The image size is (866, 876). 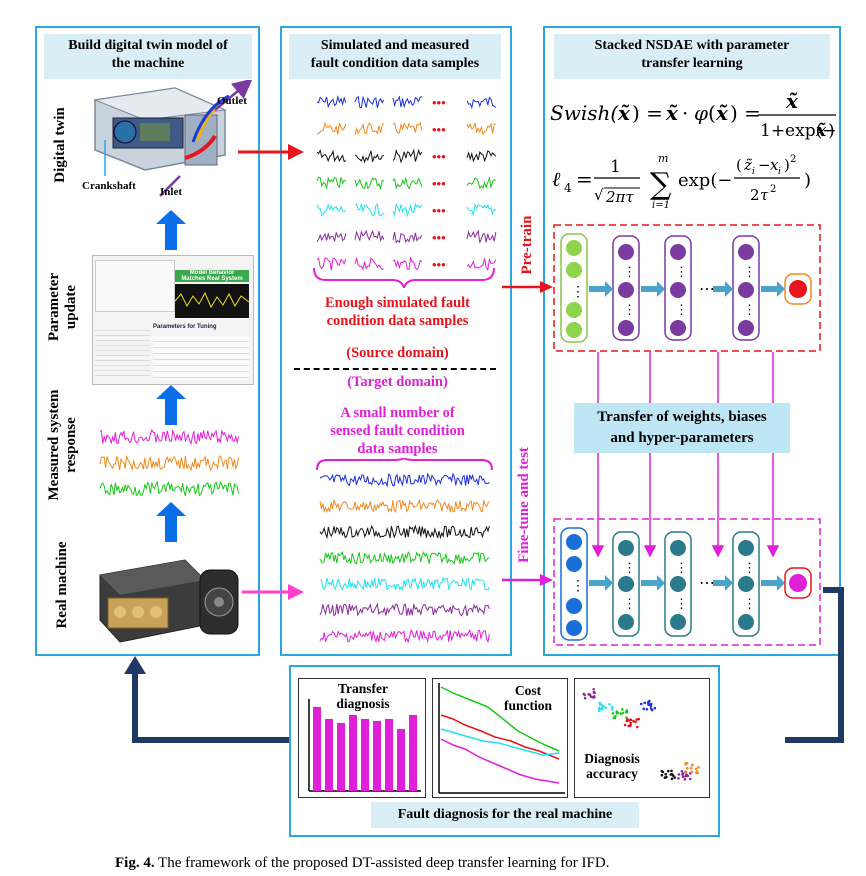 What do you see at coordinates (619, 197) in the screenshot?
I see `svg-text: 2πτ` at bounding box center [619, 197].